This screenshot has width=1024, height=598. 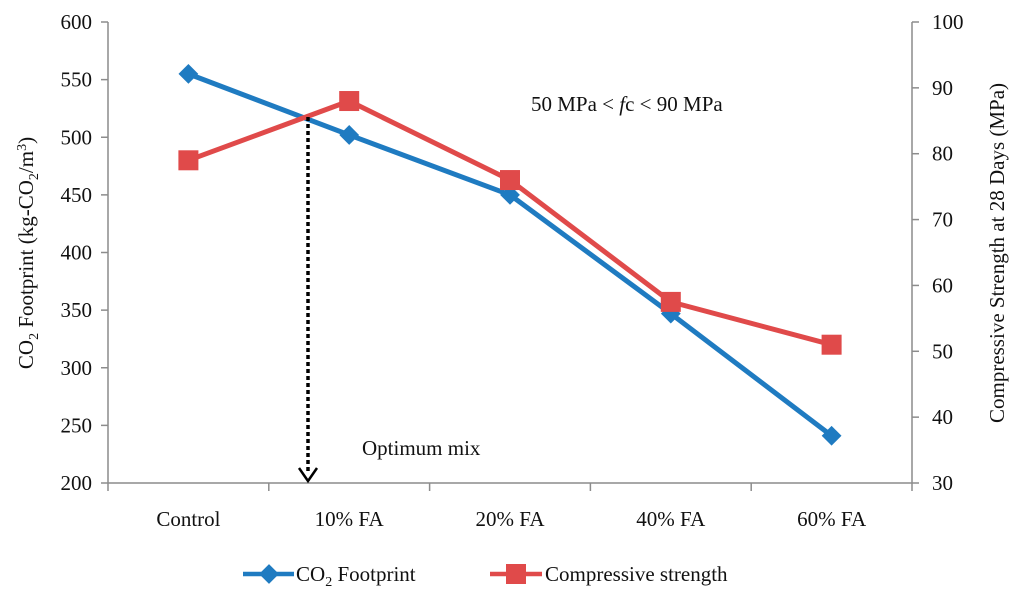 I want to click on diamond-marker-icon, so click(x=269, y=574).